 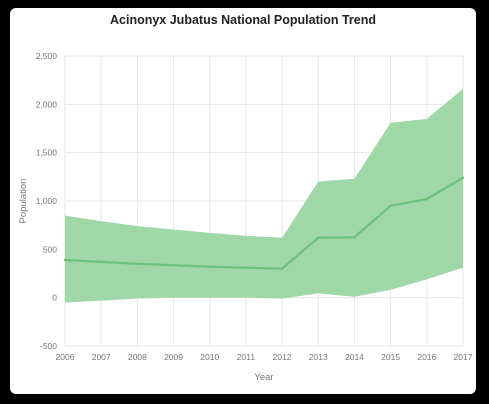 What do you see at coordinates (137, 357) in the screenshot?
I see `x-tick-label: 2008` at bounding box center [137, 357].